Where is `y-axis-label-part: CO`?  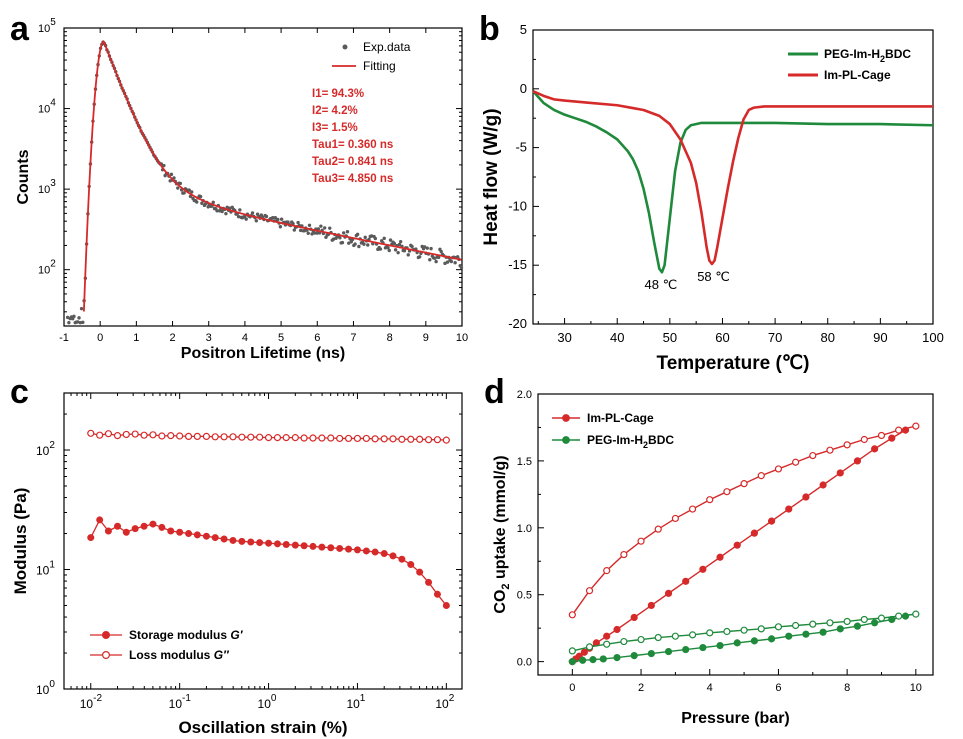
y-axis-label-part: CO is located at coordinates (500, 602).